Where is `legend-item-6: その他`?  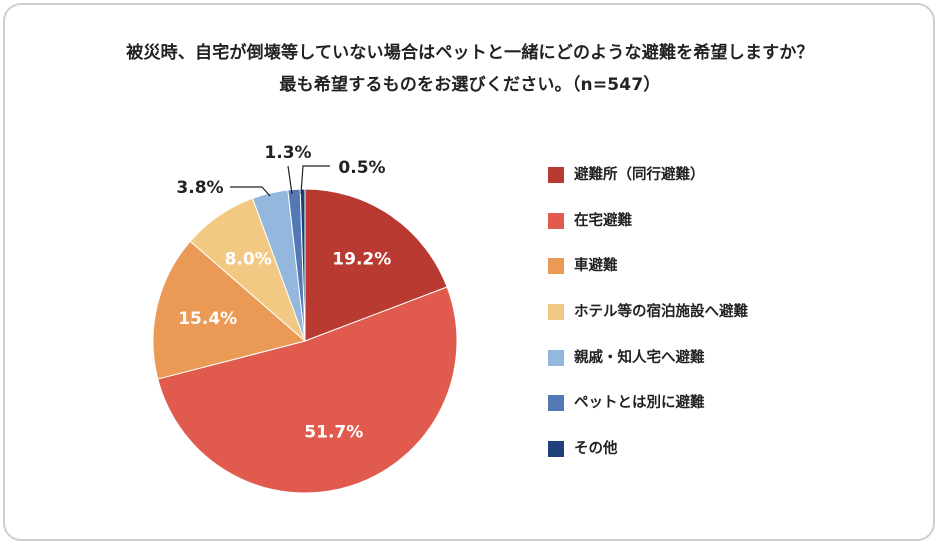 legend-item-6: その他 is located at coordinates (648, 457).